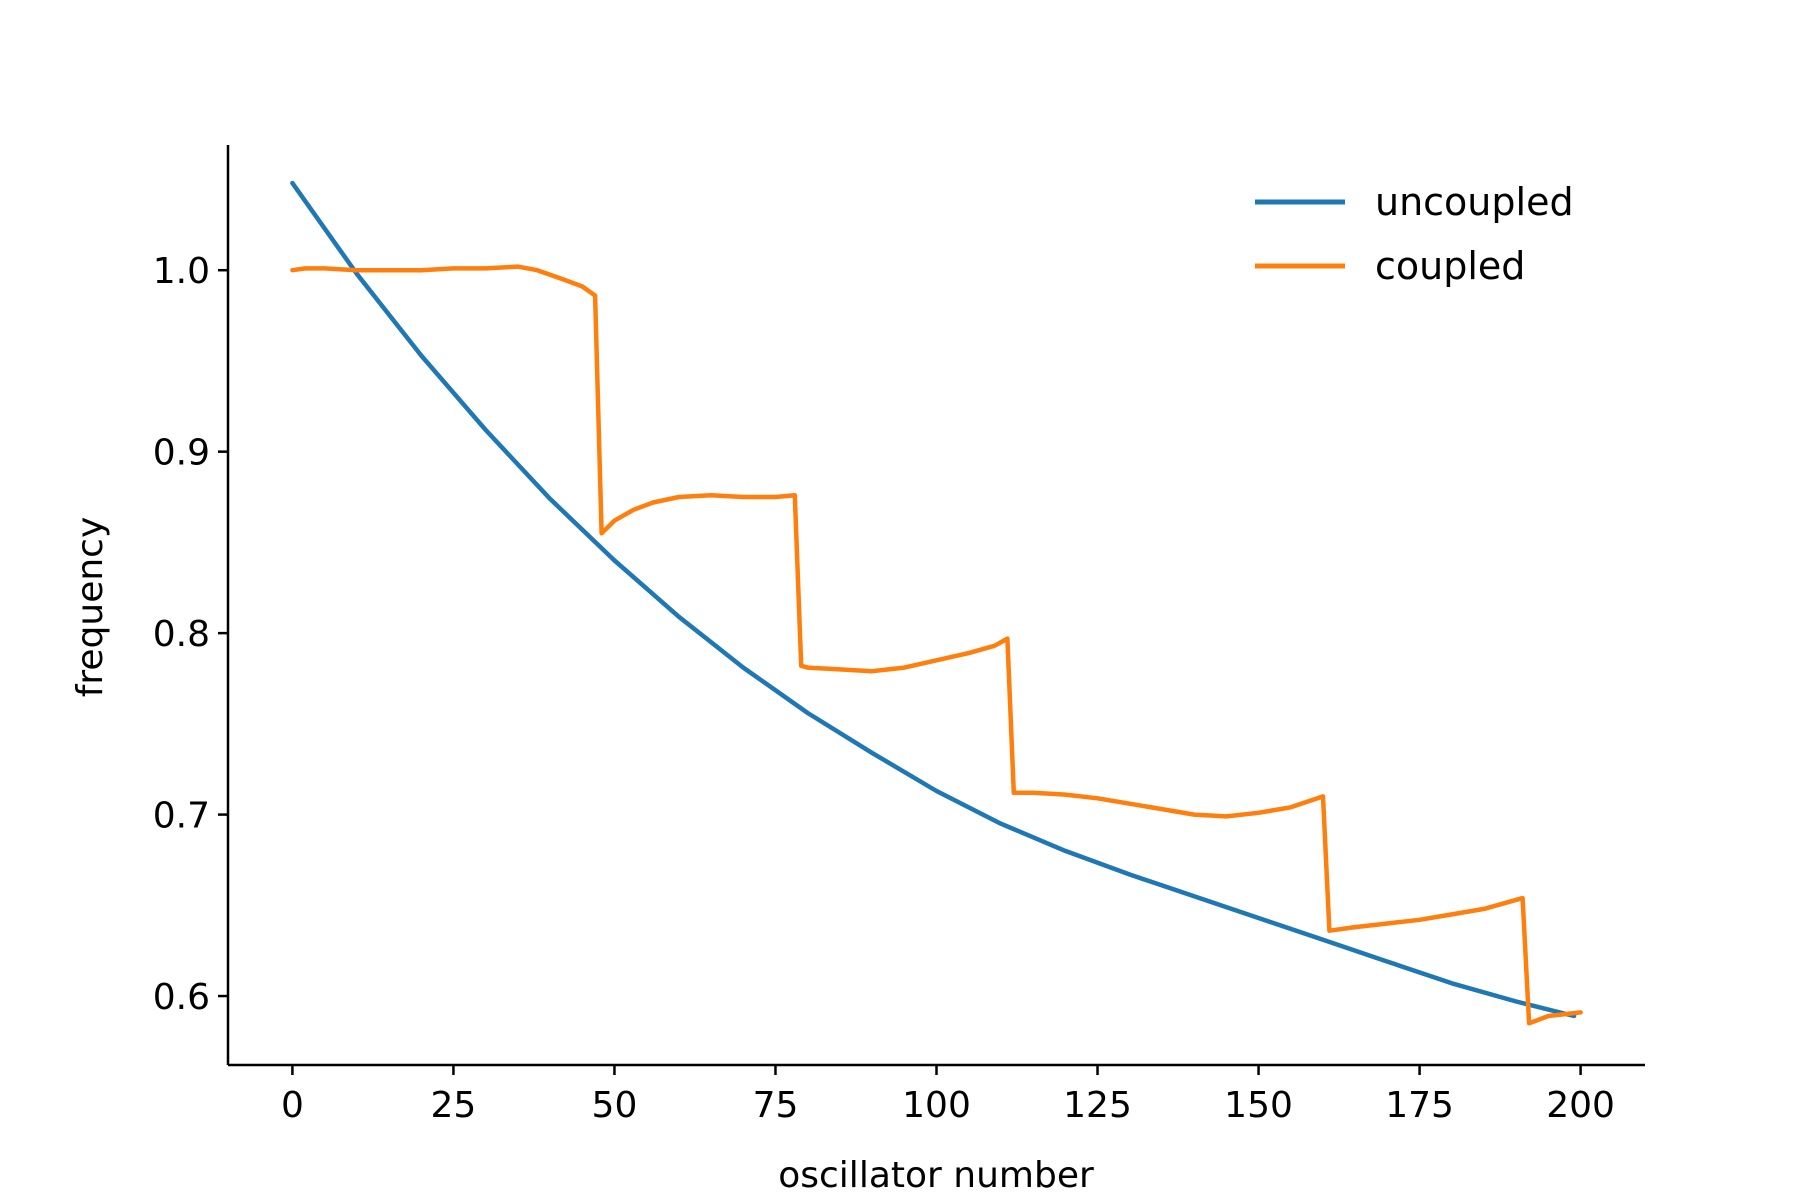 The image size is (1800, 1200). What do you see at coordinates (936, 1105) in the screenshot?
I see `x-tick-label: 100` at bounding box center [936, 1105].